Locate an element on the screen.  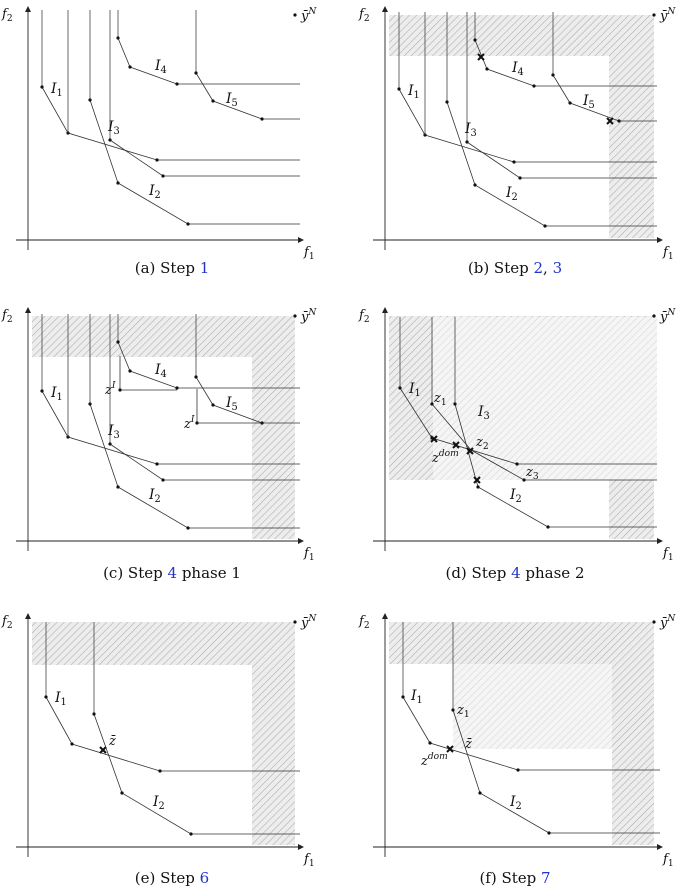
point-label-z-1: z1 is located at coordinates (440, 399).